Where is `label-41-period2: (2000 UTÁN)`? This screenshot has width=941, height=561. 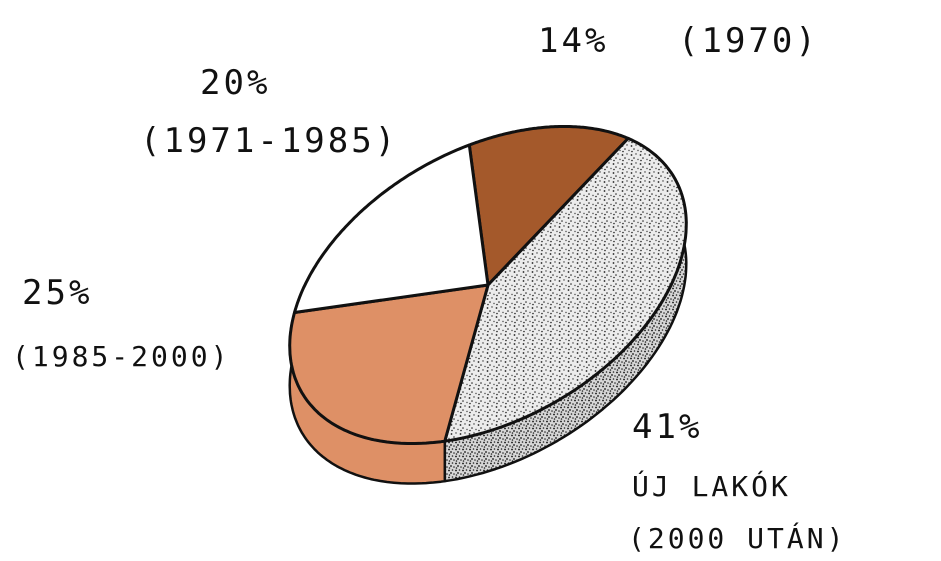 label-41-period2: (2000 UTÁN) is located at coordinates (737, 538).